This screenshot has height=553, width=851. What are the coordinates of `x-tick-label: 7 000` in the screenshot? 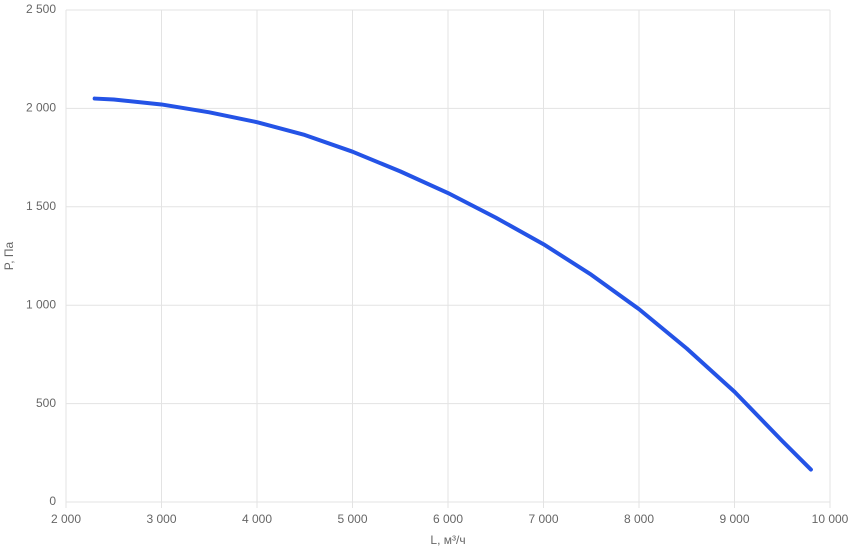 It's located at (543, 519).